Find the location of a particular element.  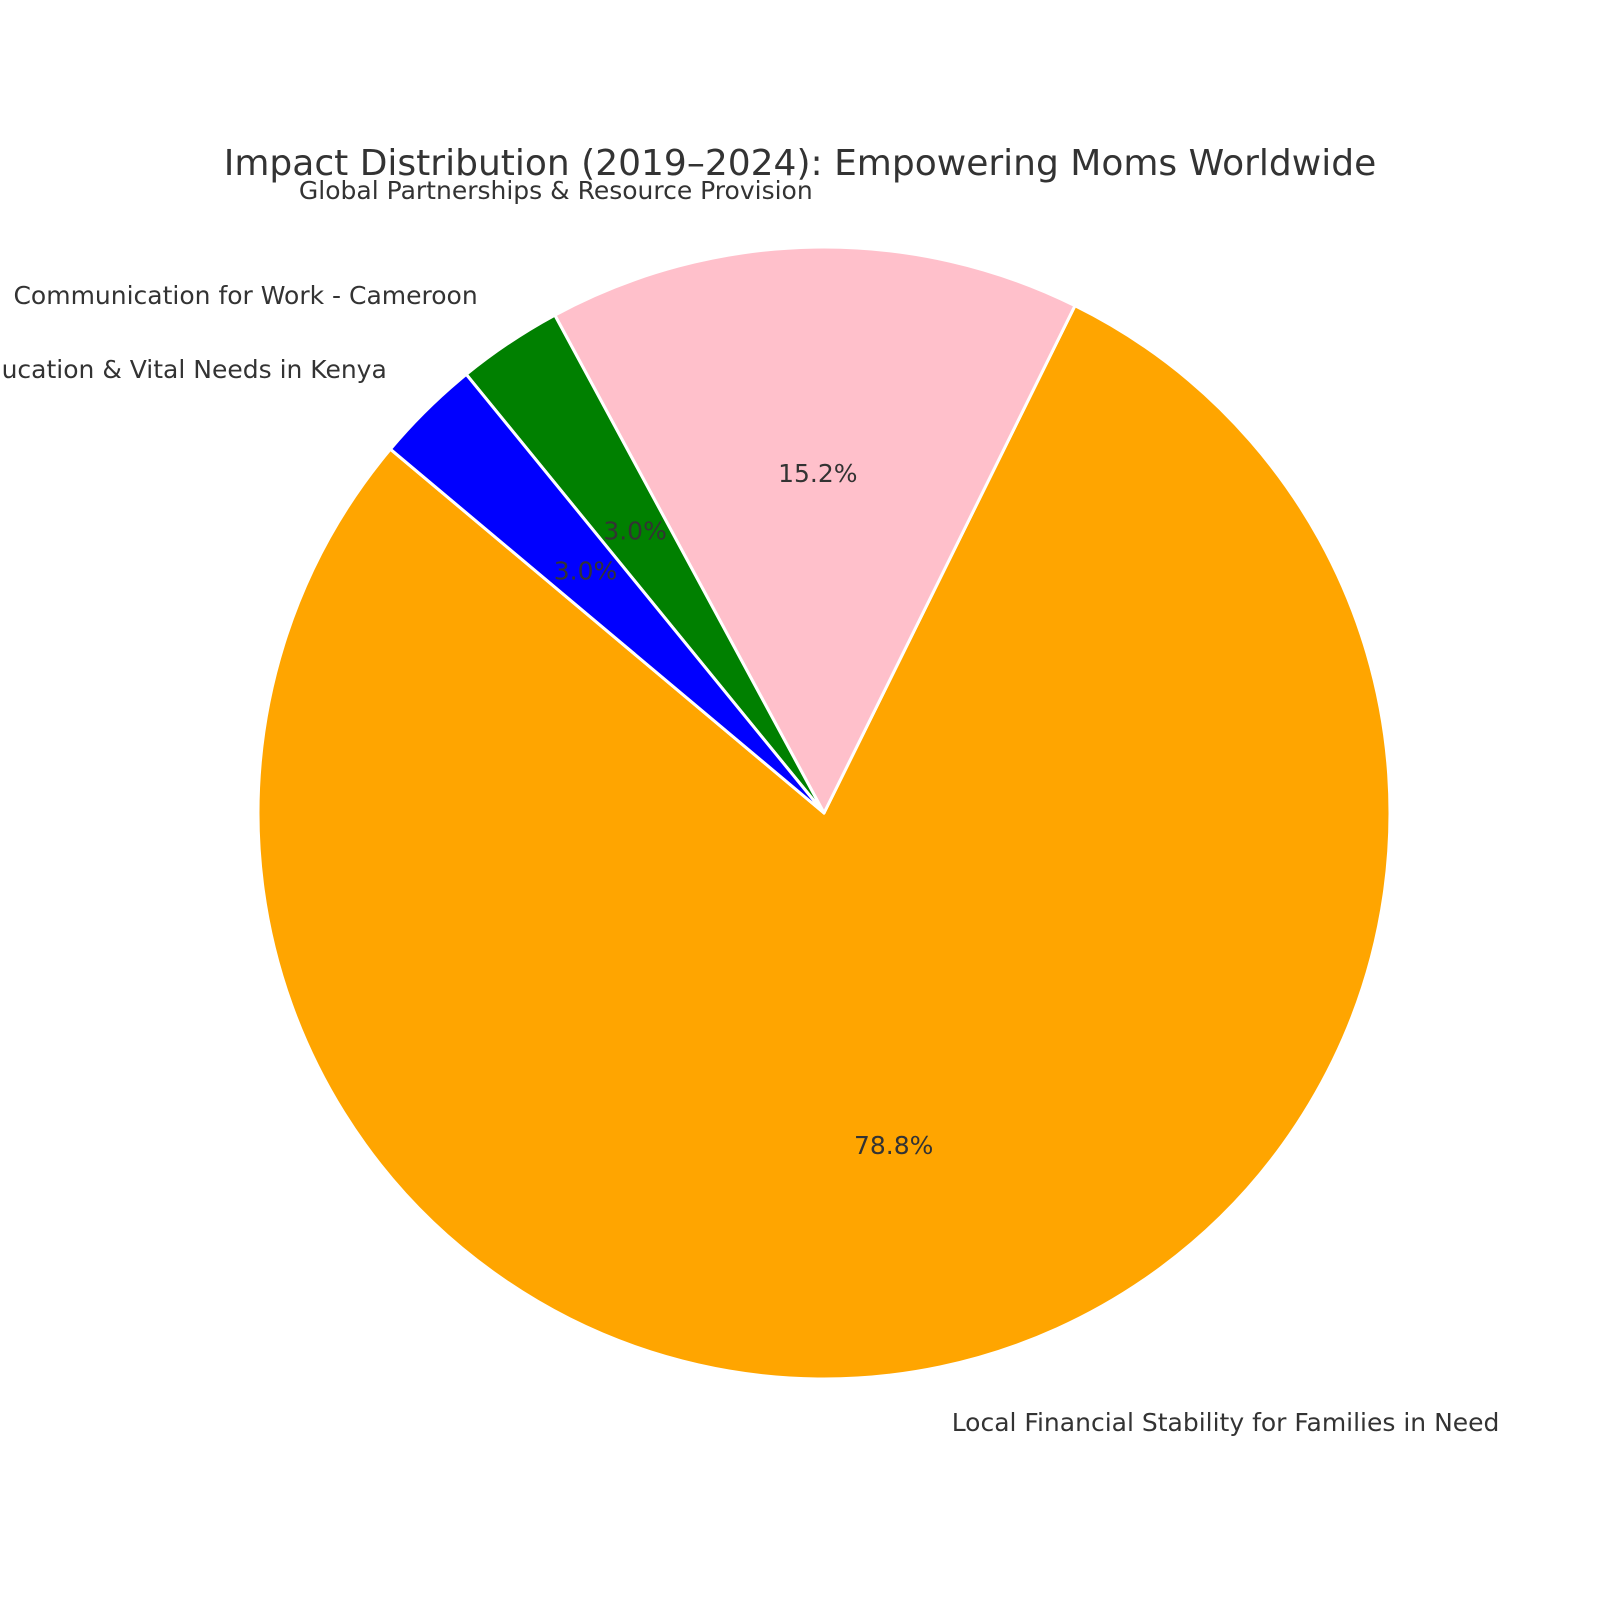

pct-label-communication-for-work-cameroon: 3.0% is located at coordinates (635, 530).